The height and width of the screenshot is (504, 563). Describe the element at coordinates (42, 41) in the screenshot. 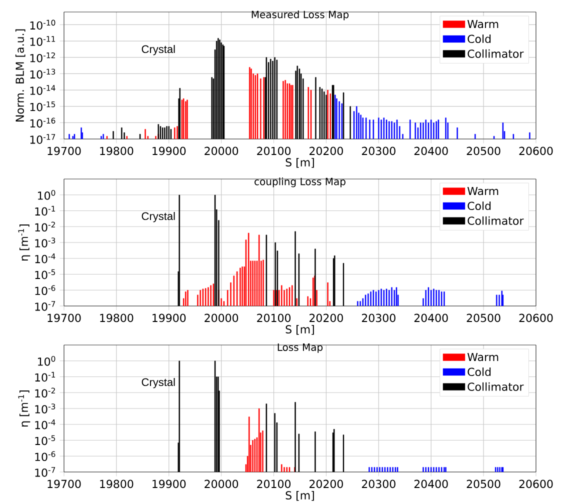

I see `y-tick-label: 10$^{-11}$` at that location.